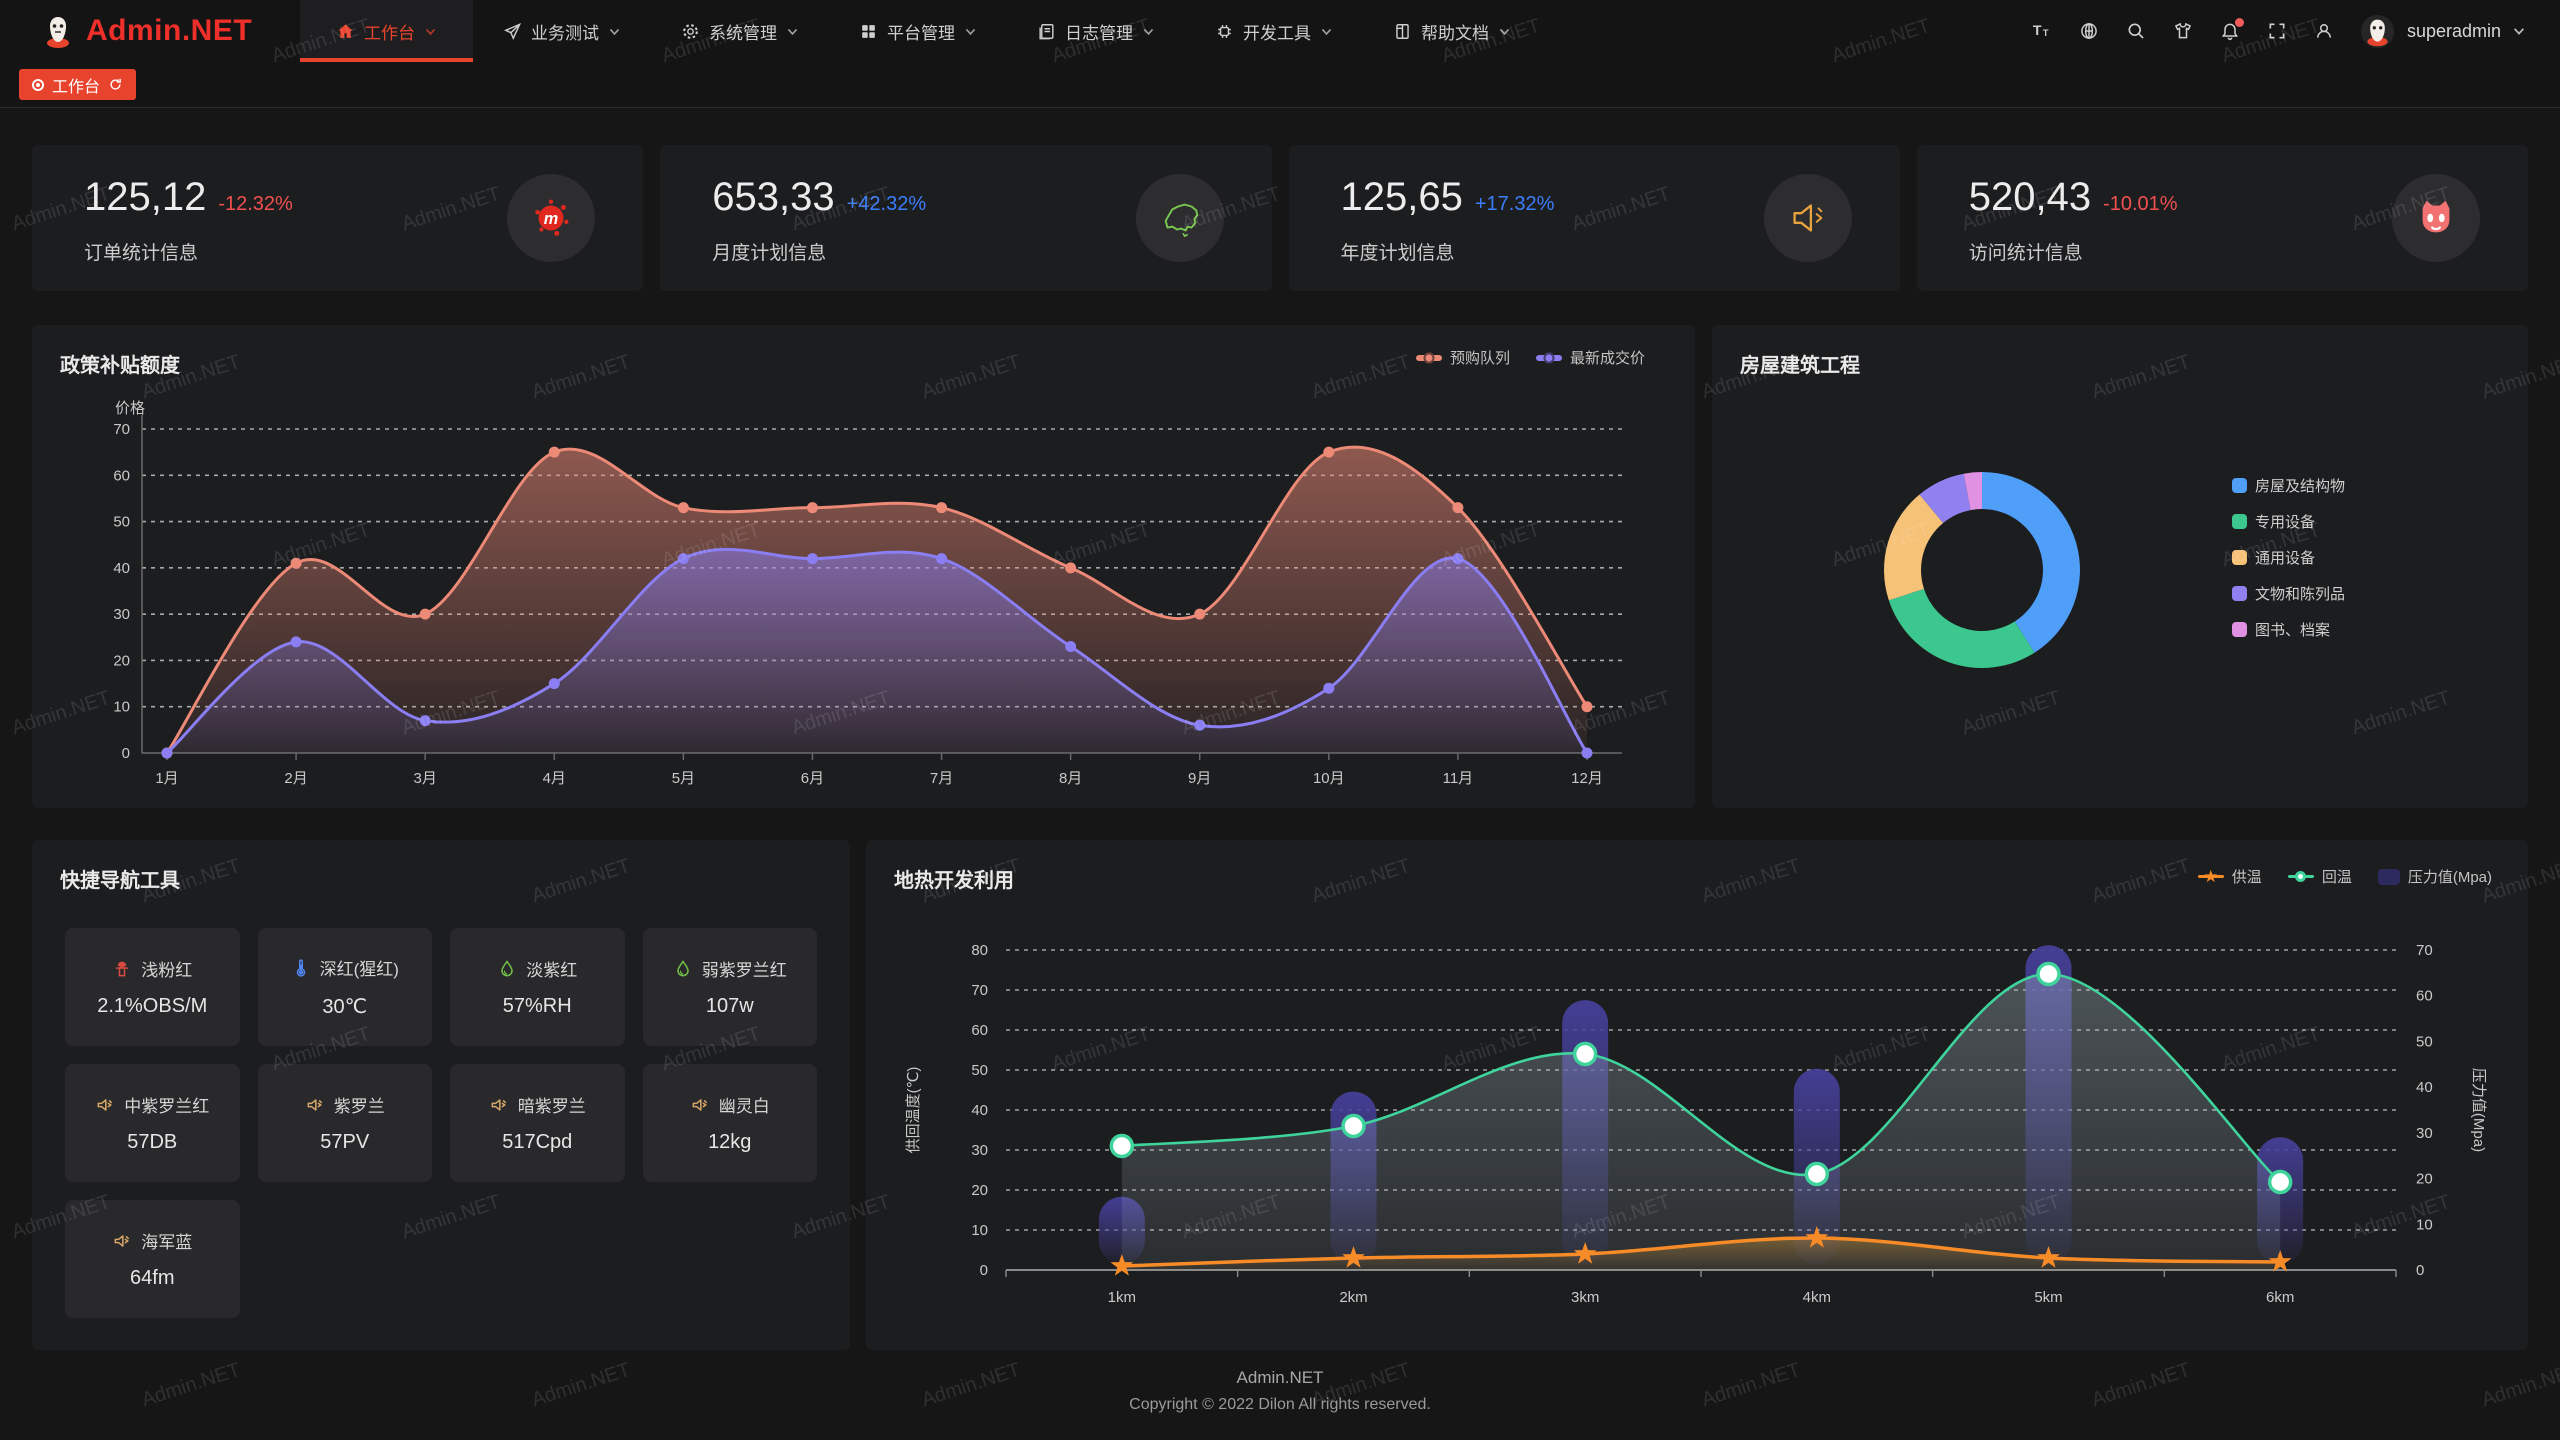 The width and height of the screenshot is (2560, 1440). I want to click on stat-icon-circle, so click(2436, 218).